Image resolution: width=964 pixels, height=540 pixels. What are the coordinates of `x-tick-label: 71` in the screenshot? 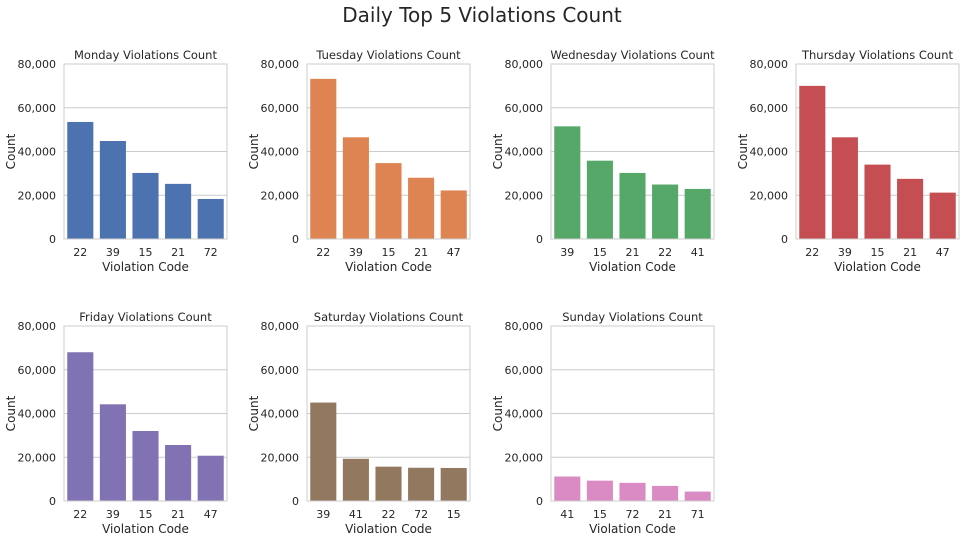 It's located at (698, 514).